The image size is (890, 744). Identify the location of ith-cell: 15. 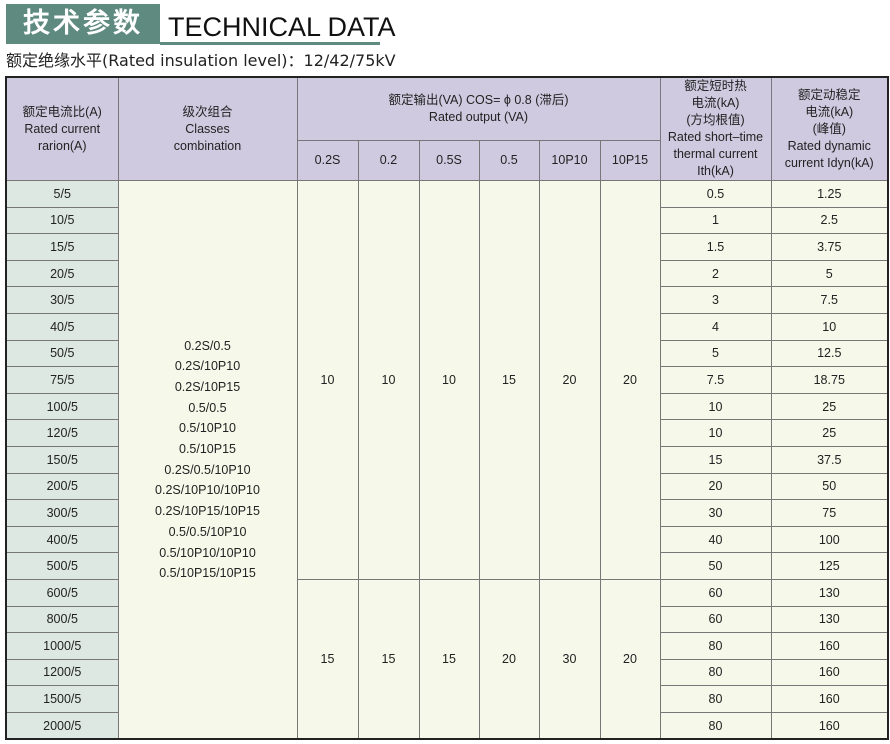
(715, 459).